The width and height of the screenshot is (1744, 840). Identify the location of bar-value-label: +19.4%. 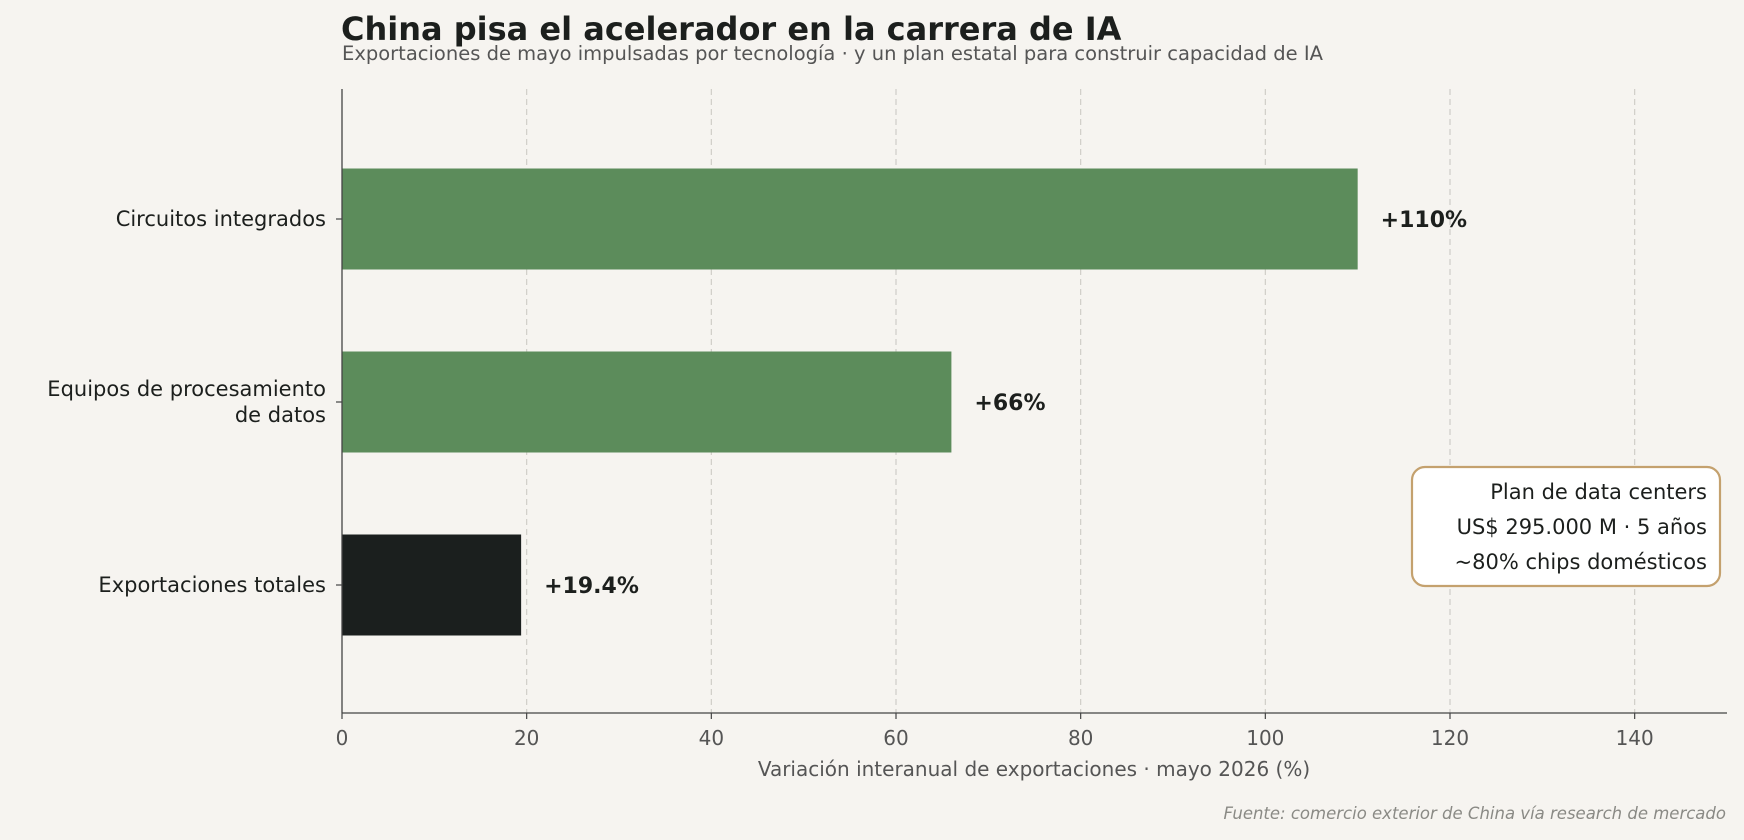
(591, 586).